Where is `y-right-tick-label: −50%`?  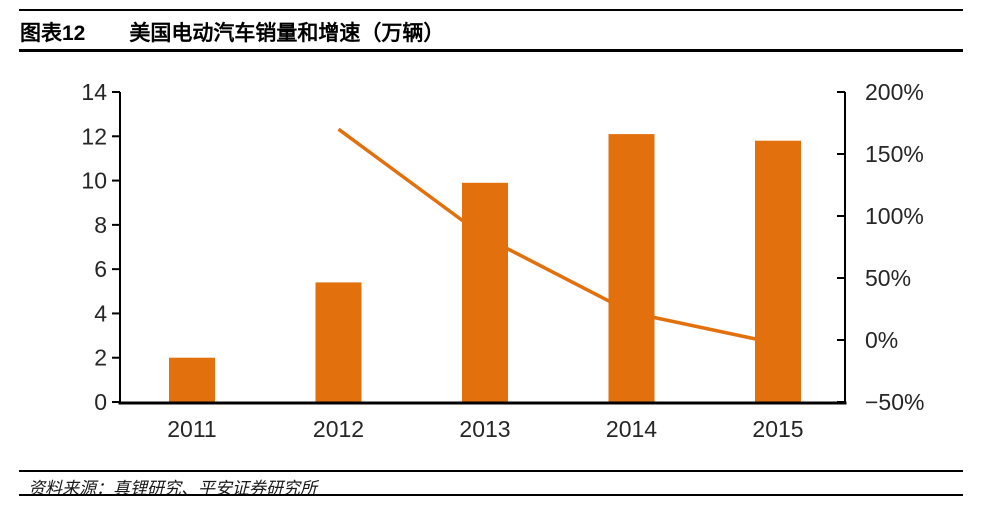 y-right-tick-label: −50% is located at coordinates (894, 402).